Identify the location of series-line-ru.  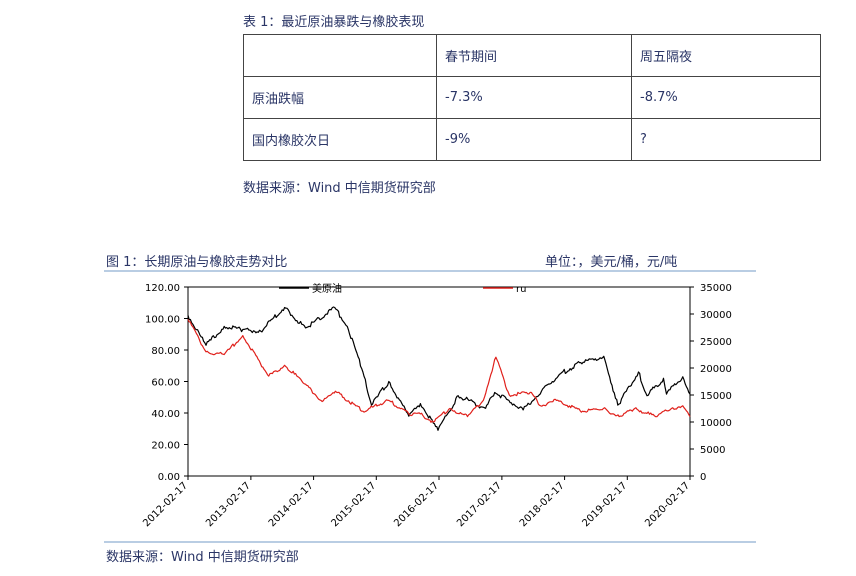
(439, 371).